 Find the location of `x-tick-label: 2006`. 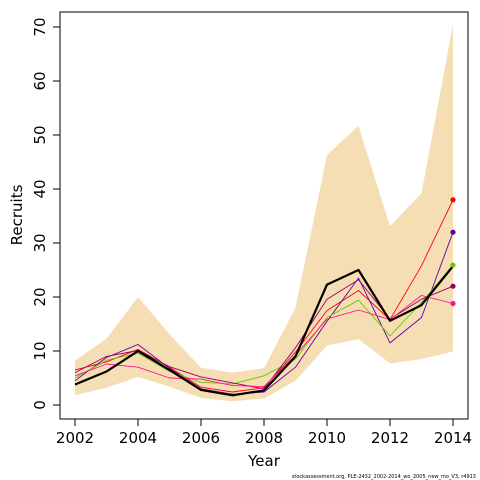

x-tick-label: 2006 is located at coordinates (201, 438).